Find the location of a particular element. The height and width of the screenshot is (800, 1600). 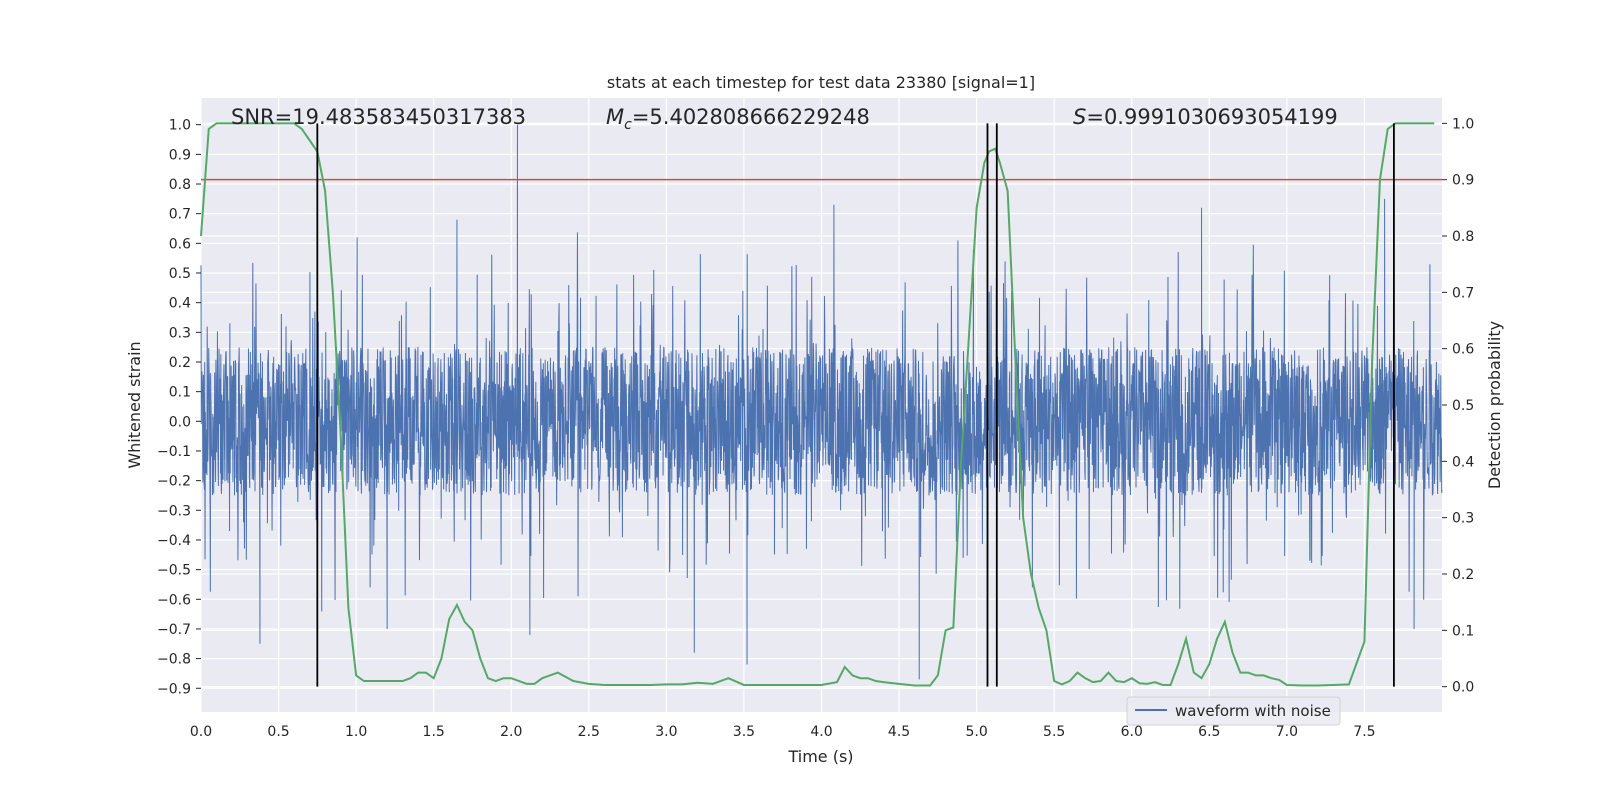

y-left-tick-label: 0.7 is located at coordinates (180, 215).